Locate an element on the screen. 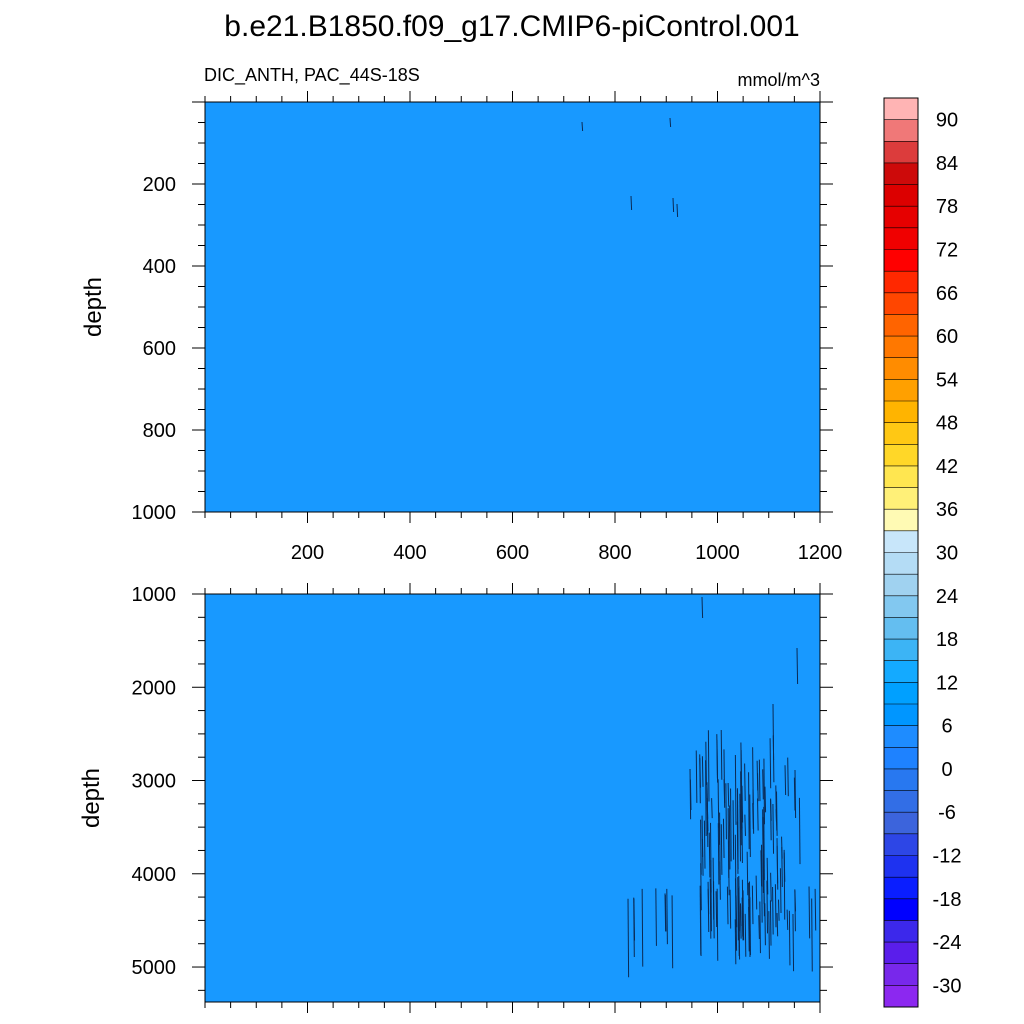 This screenshot has height=1024, width=1024. lower-y-tick-label: 4000 is located at coordinates (154, 875).